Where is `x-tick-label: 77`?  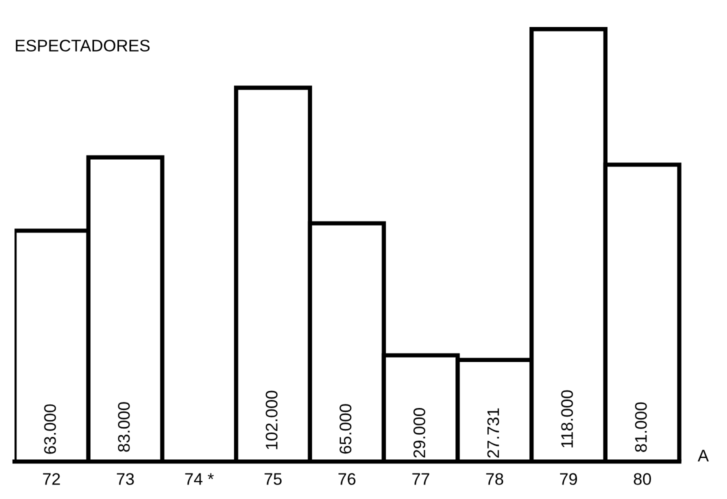 x-tick-label: 77 is located at coordinates (421, 479).